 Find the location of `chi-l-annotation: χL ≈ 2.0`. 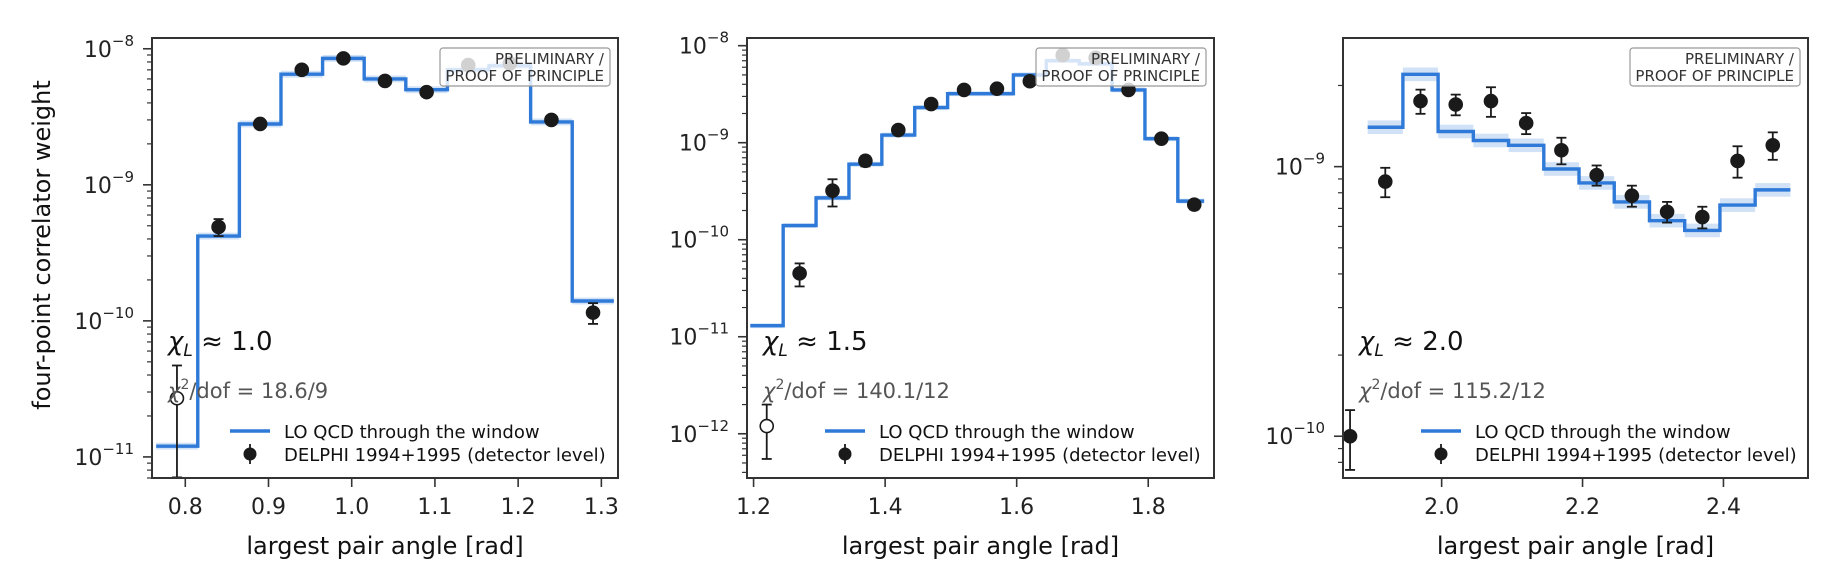

chi-l-annotation: χL ≈ 2.0 is located at coordinates (1410, 344).